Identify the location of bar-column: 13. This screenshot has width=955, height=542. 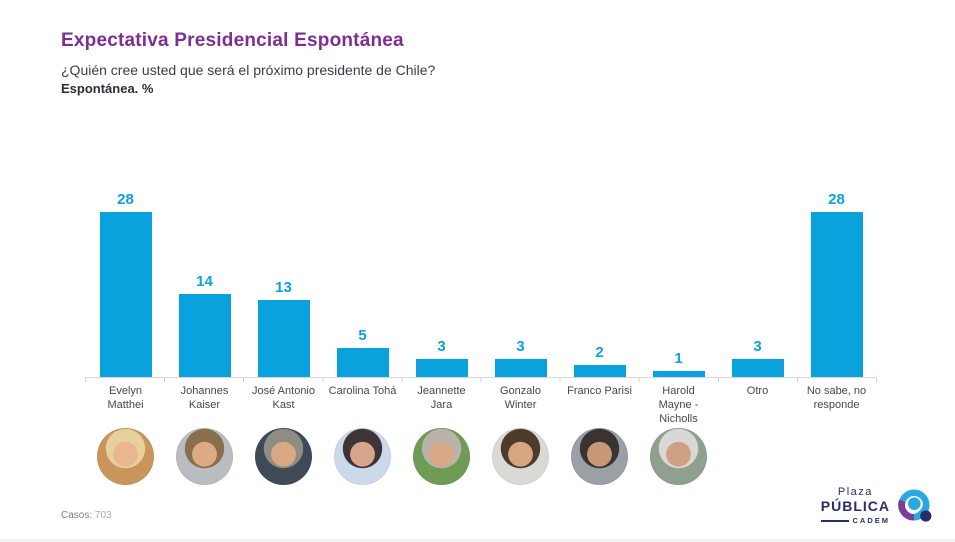
(283, 328).